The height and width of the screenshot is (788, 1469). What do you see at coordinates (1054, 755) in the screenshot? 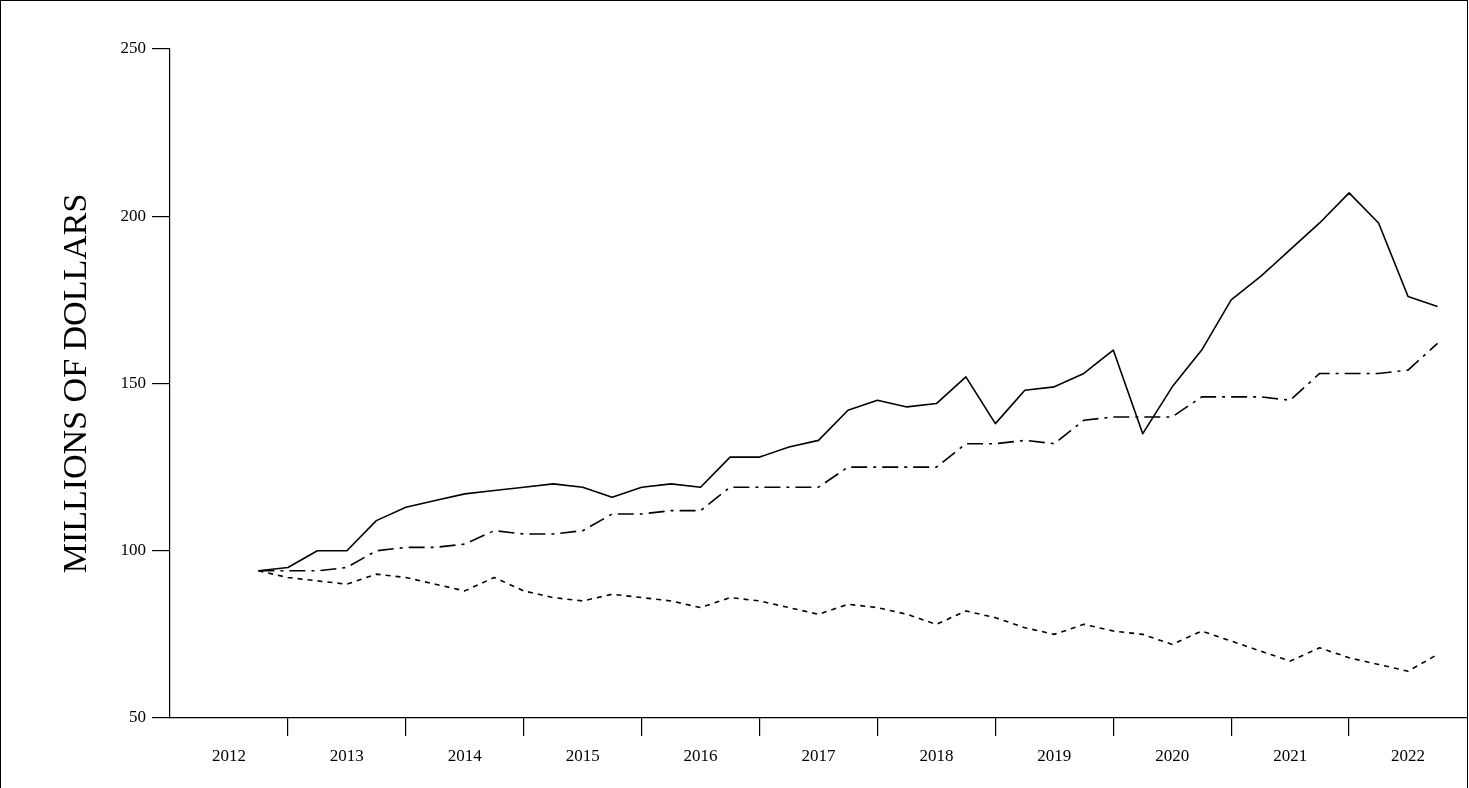
I see `x-tick-label: 2019` at bounding box center [1054, 755].